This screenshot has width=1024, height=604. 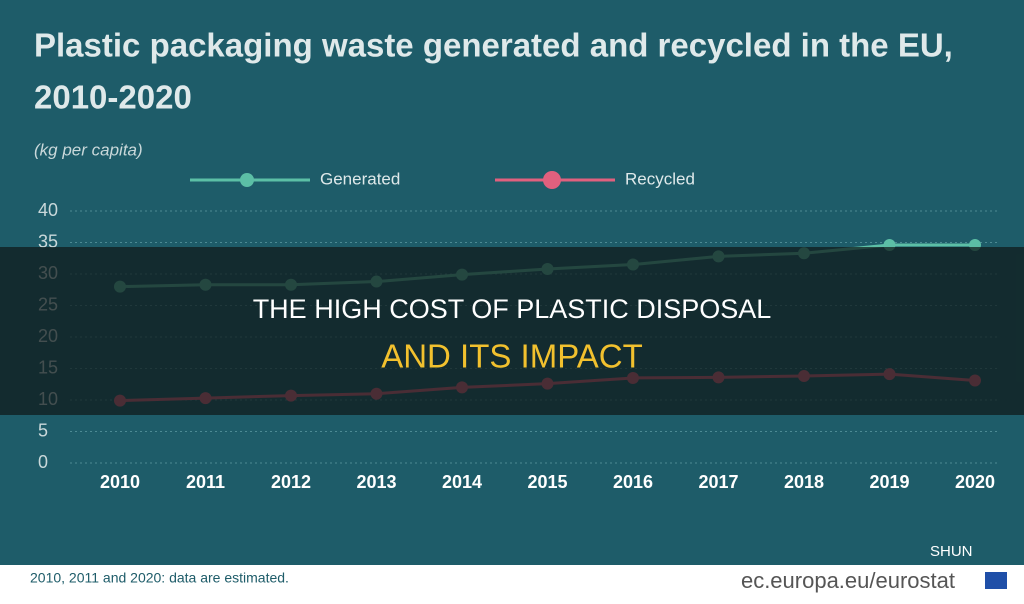 What do you see at coordinates (996, 580) in the screenshot?
I see `eu-flag` at bounding box center [996, 580].